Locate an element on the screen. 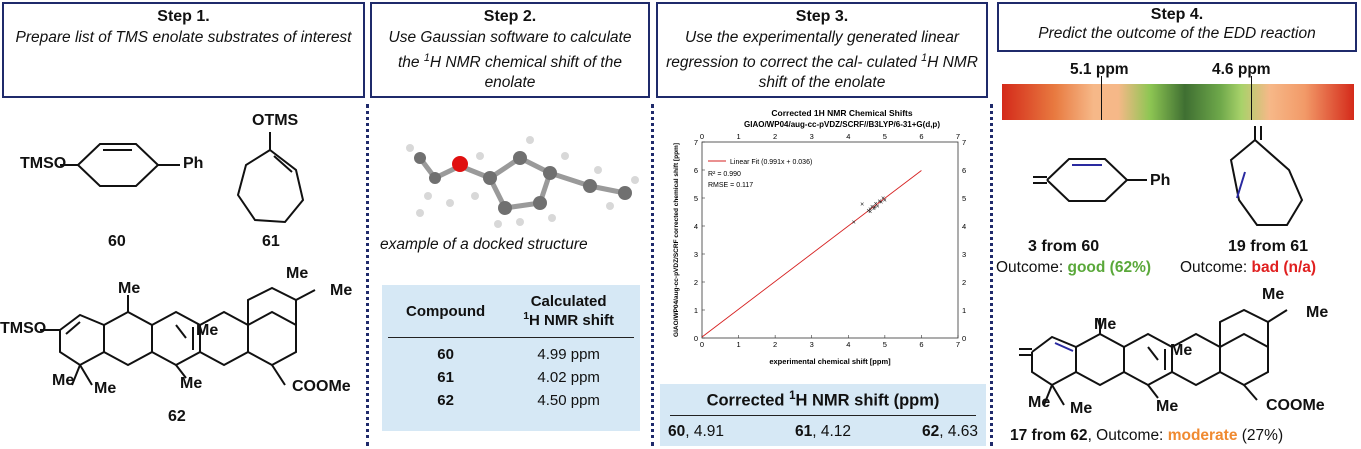  tmso-label-62: TMSO is located at coordinates (23, 328).